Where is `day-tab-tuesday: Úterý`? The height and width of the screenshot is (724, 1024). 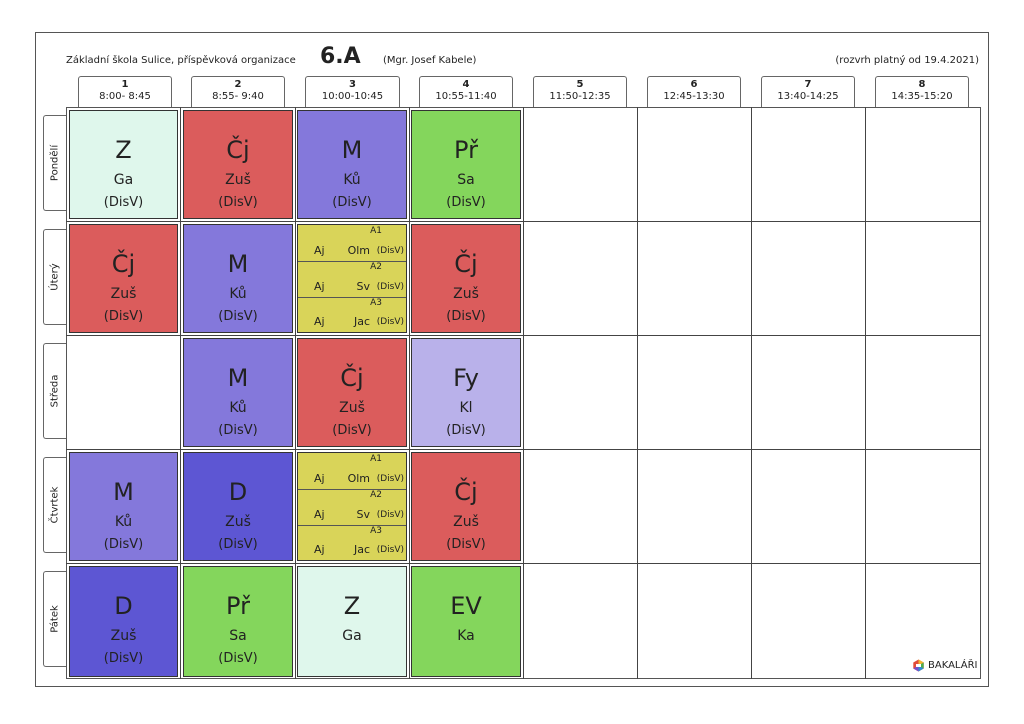
day-tab-tuesday: Úterý is located at coordinates (54, 277).